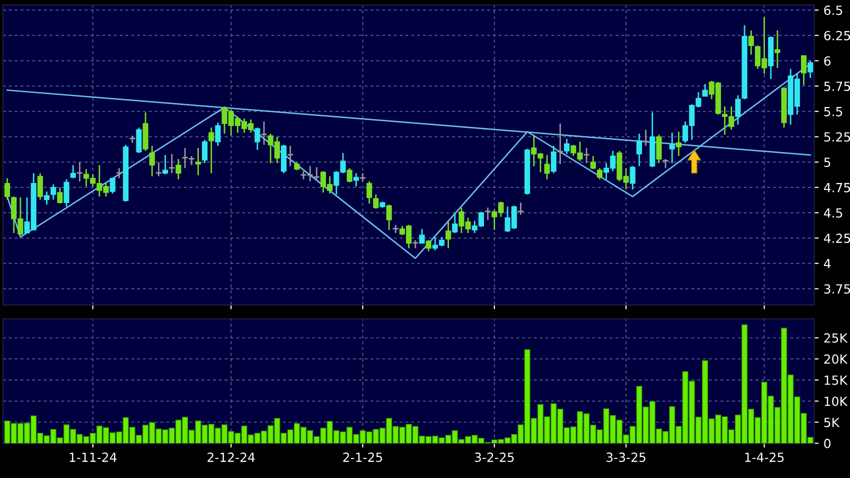 The width and height of the screenshot is (850, 478). What do you see at coordinates (836, 338) in the screenshot?
I see `y-tick-label: 25K` at bounding box center [836, 338].